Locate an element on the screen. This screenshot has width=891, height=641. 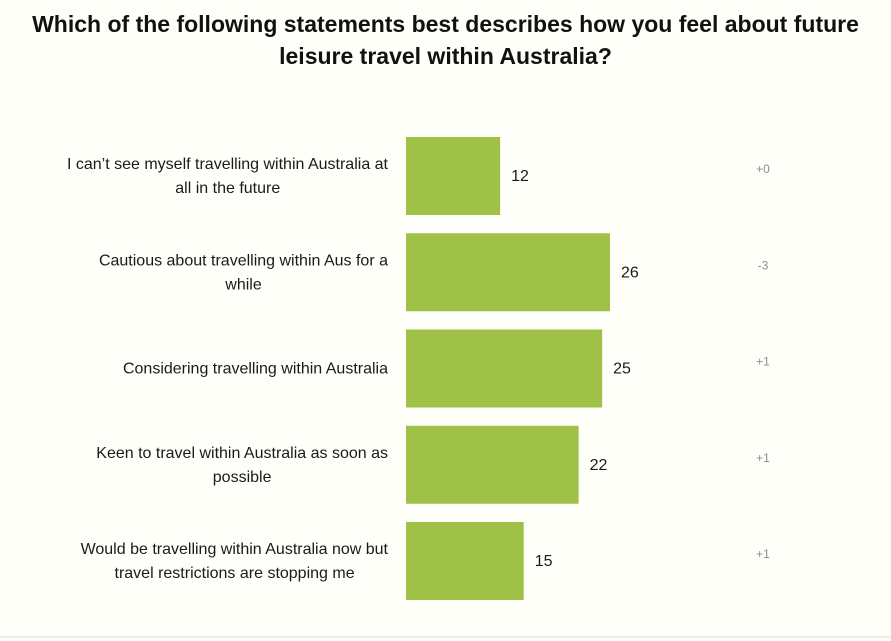
change-label-0: +0 is located at coordinates (763, 169).